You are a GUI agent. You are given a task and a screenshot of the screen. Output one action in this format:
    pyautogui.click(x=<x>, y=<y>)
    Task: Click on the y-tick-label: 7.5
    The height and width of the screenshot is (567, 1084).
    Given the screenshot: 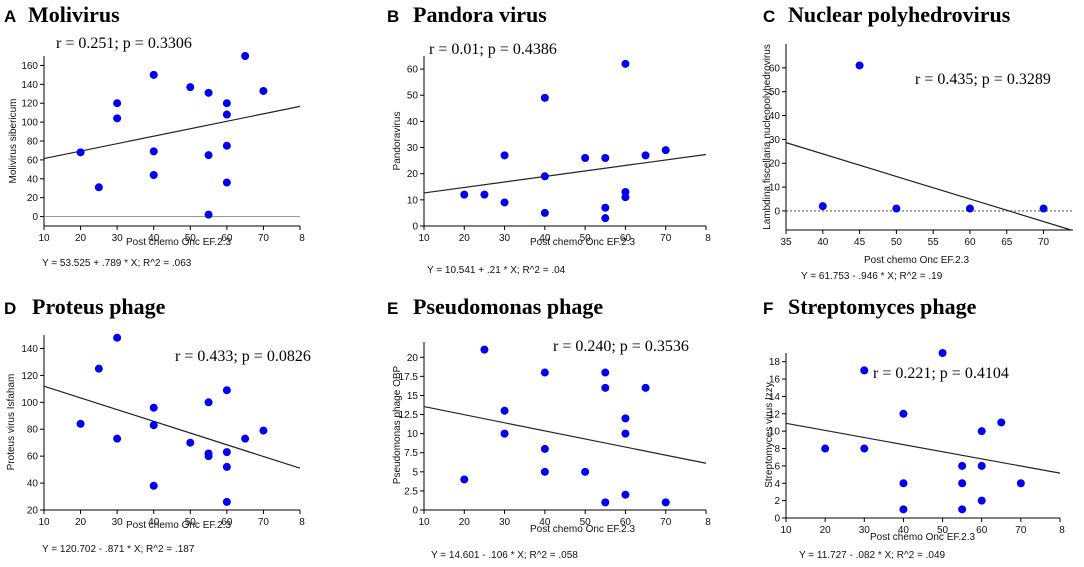 What is the action you would take?
    pyautogui.click(x=411, y=453)
    